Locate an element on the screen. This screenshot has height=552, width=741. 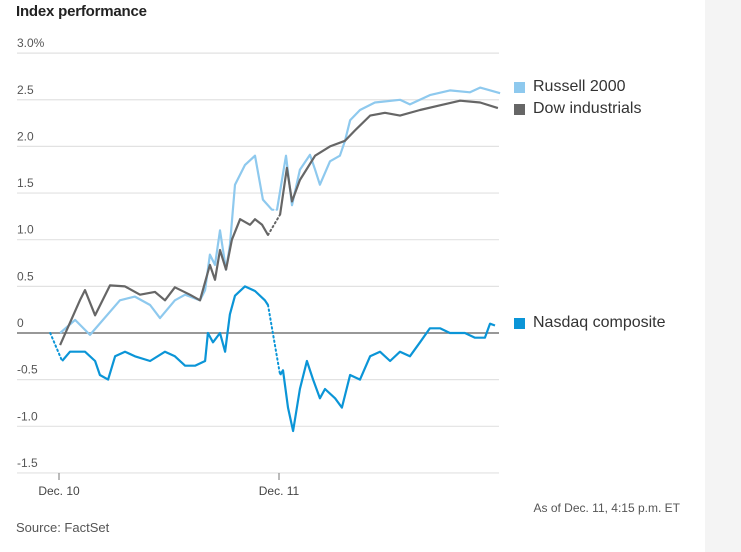
legend-label: Russell 2000 is located at coordinates (579, 86).